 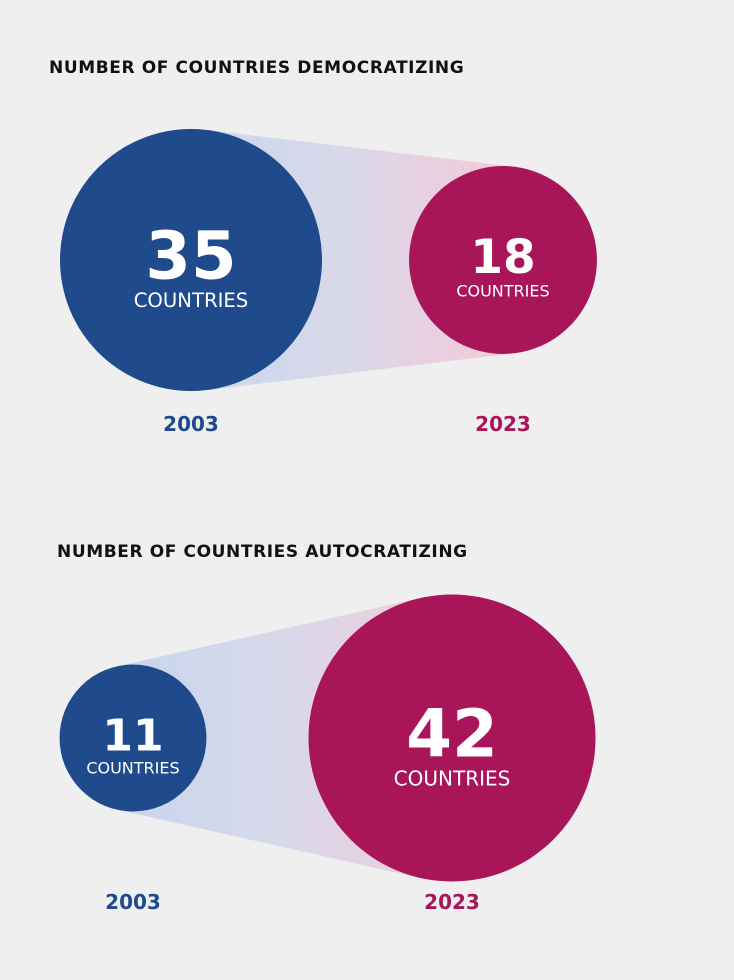 What do you see at coordinates (190, 256) in the screenshot?
I see `bubble-value-2003: 35` at bounding box center [190, 256].